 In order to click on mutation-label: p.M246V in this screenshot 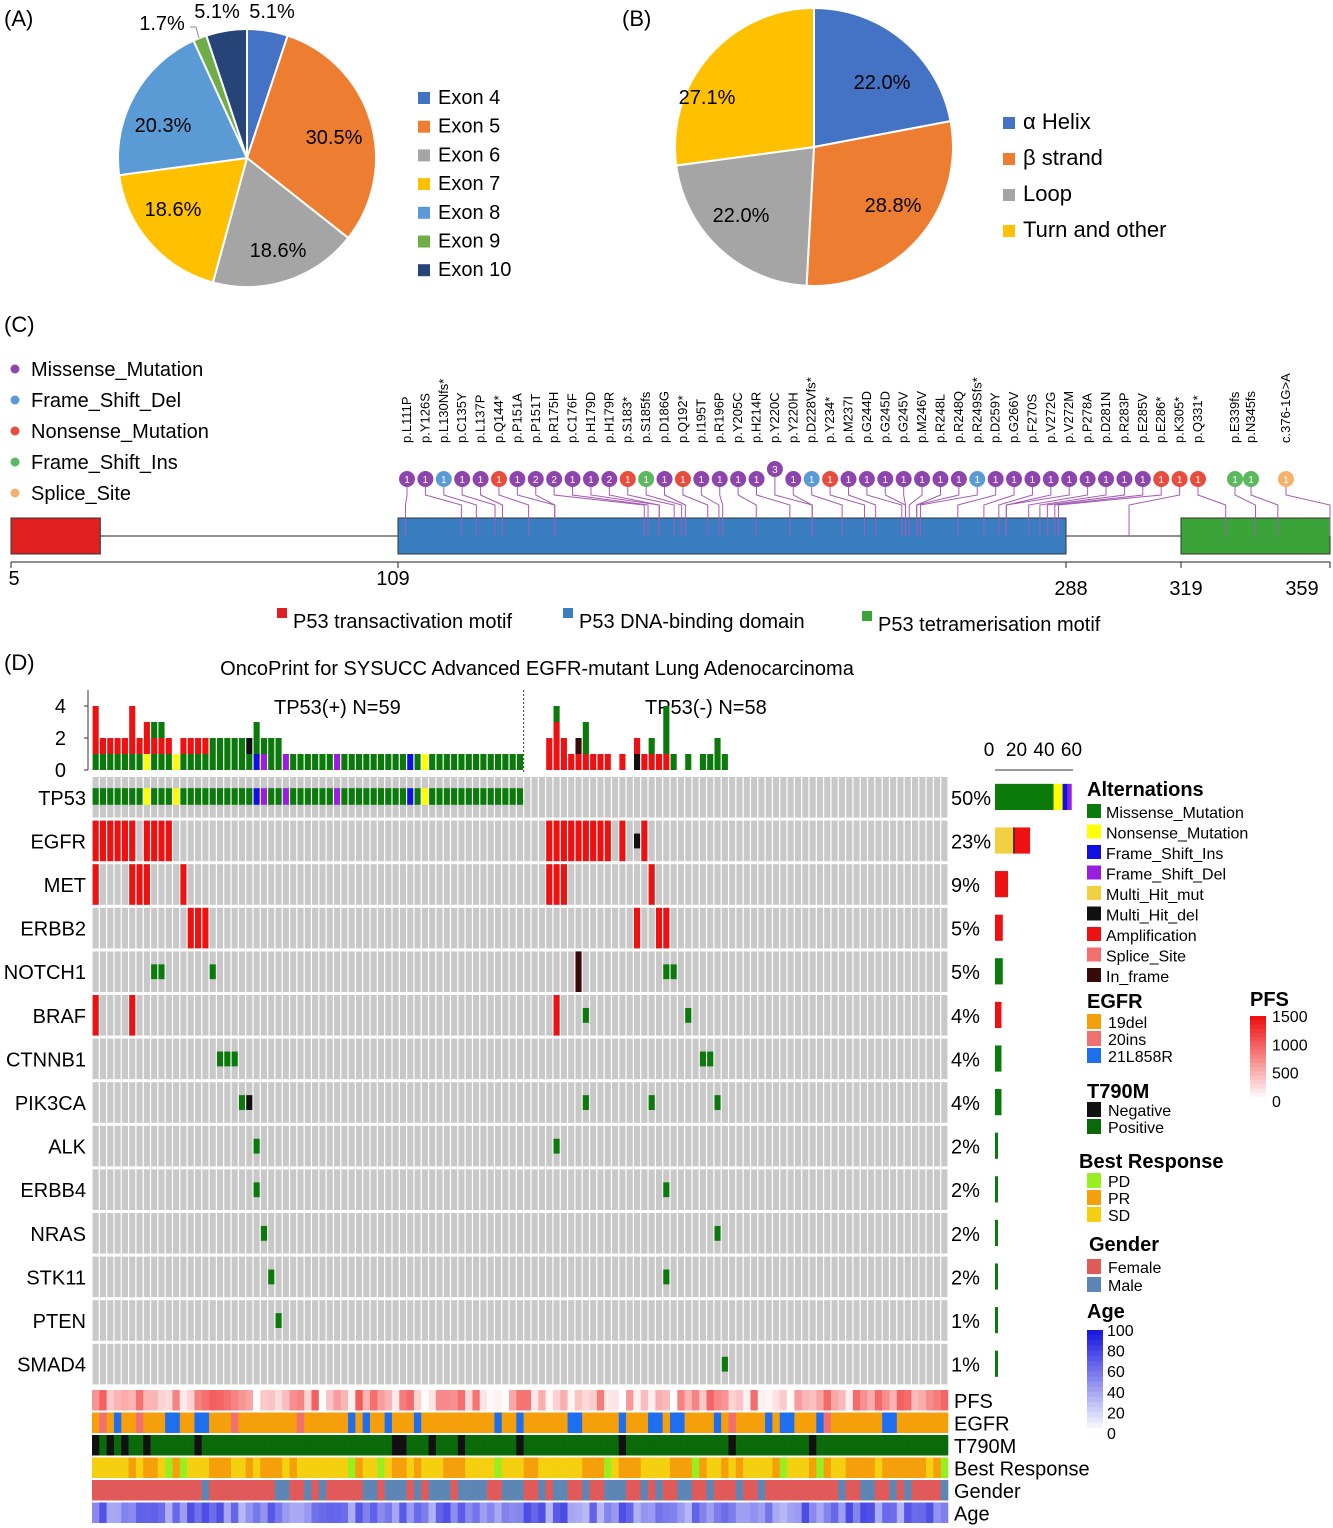, I will do `click(921, 417)`.